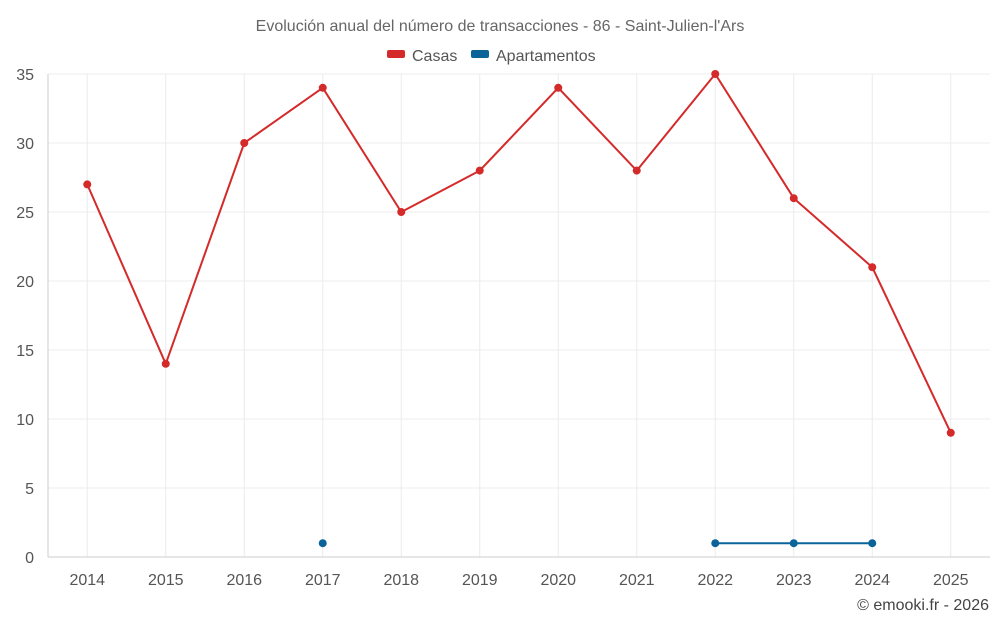 The height and width of the screenshot is (625, 1000). I want to click on legend-label-casas: Casas, so click(434, 56).